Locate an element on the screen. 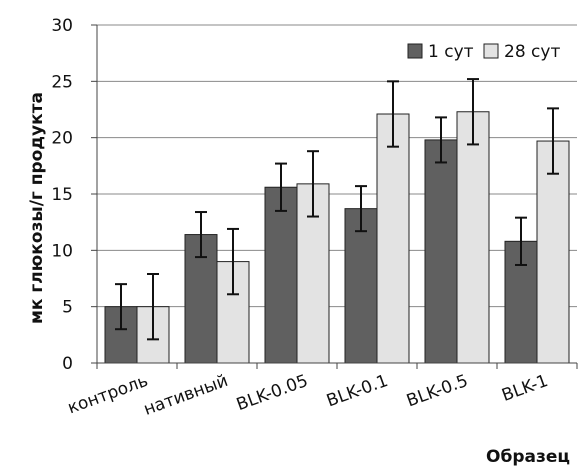 The height and width of the screenshot is (468, 588). legend: 1 сут 28 сут is located at coordinates (483, 52).